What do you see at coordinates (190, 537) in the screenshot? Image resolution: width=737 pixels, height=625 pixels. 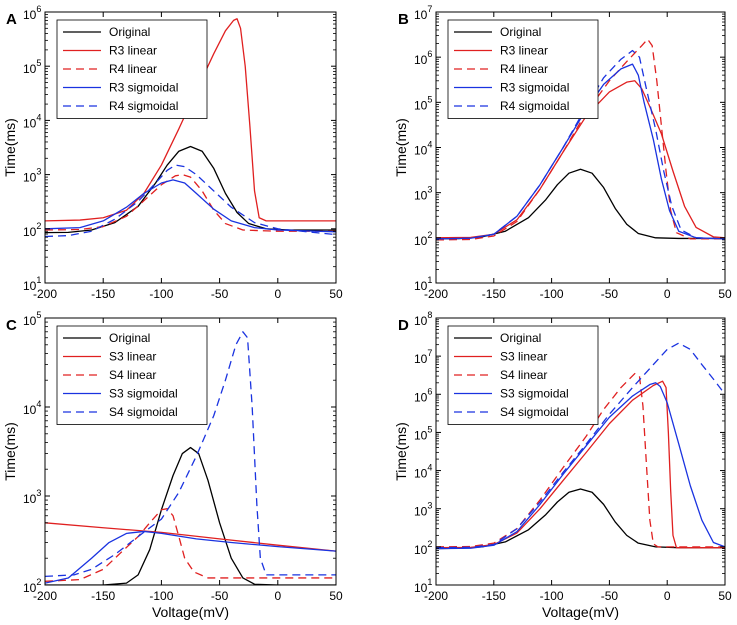 I see `series-line-s3-linear` at bounding box center [190, 537].